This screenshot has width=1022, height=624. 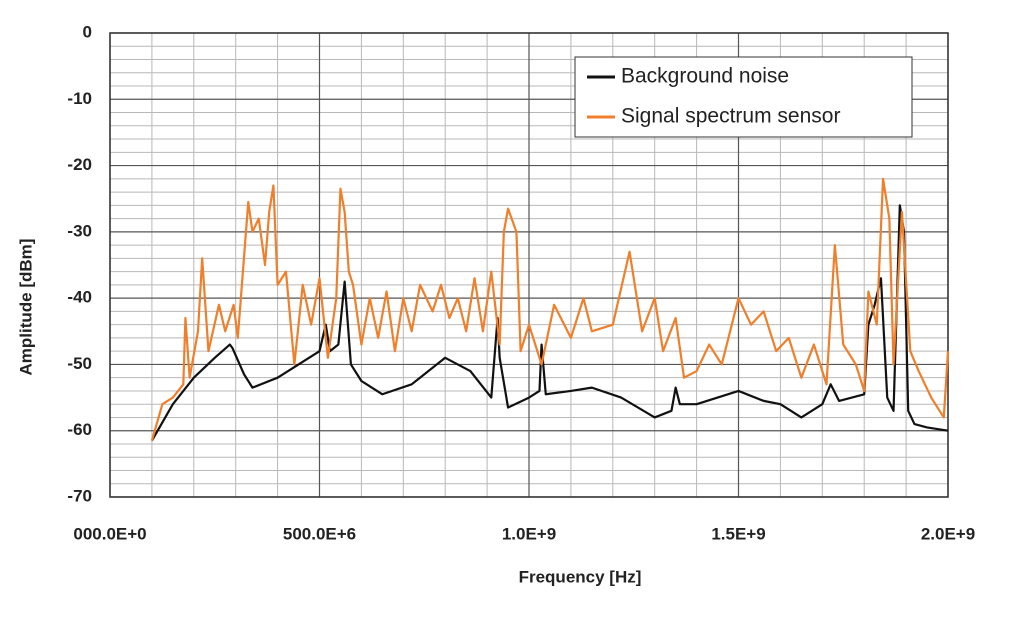 I want to click on legend: Background noise Signal spectrum sensor, so click(x=743, y=97).